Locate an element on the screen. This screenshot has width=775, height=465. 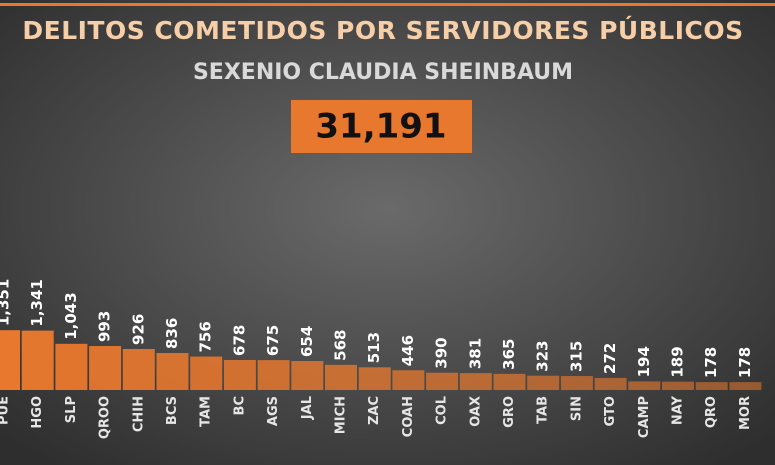
value-label: 654 is located at coordinates (307, 341).